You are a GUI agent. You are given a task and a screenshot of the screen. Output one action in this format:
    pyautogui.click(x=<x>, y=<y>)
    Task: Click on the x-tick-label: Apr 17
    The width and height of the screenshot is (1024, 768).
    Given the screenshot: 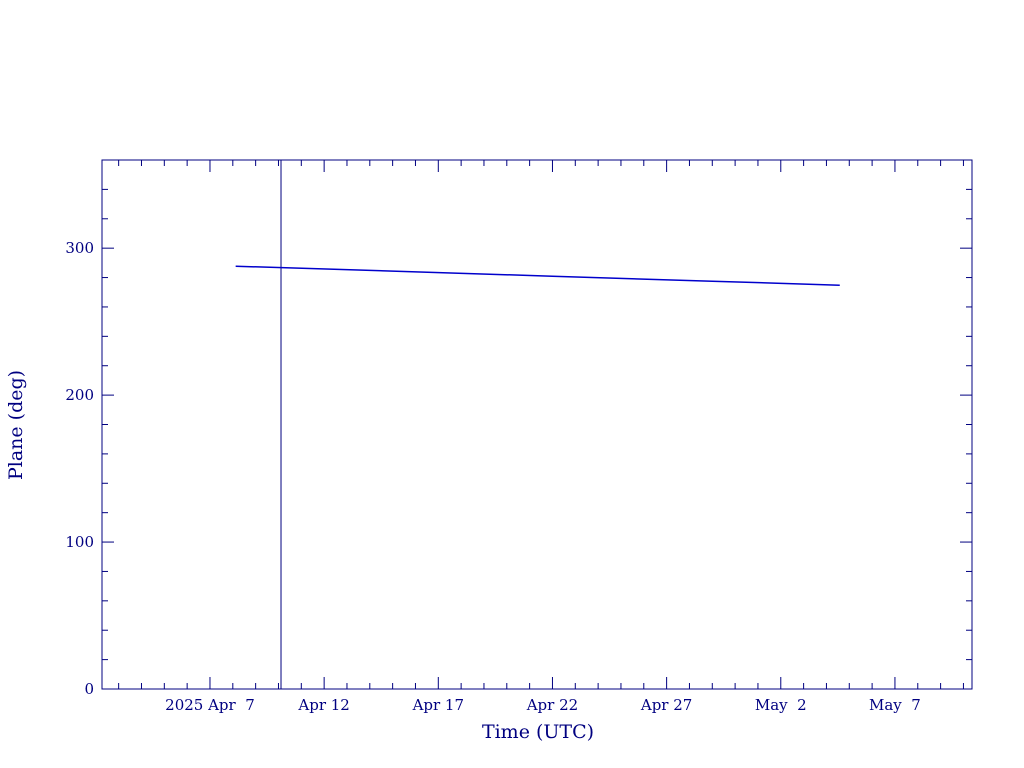 What is the action you would take?
    pyautogui.click(x=438, y=705)
    